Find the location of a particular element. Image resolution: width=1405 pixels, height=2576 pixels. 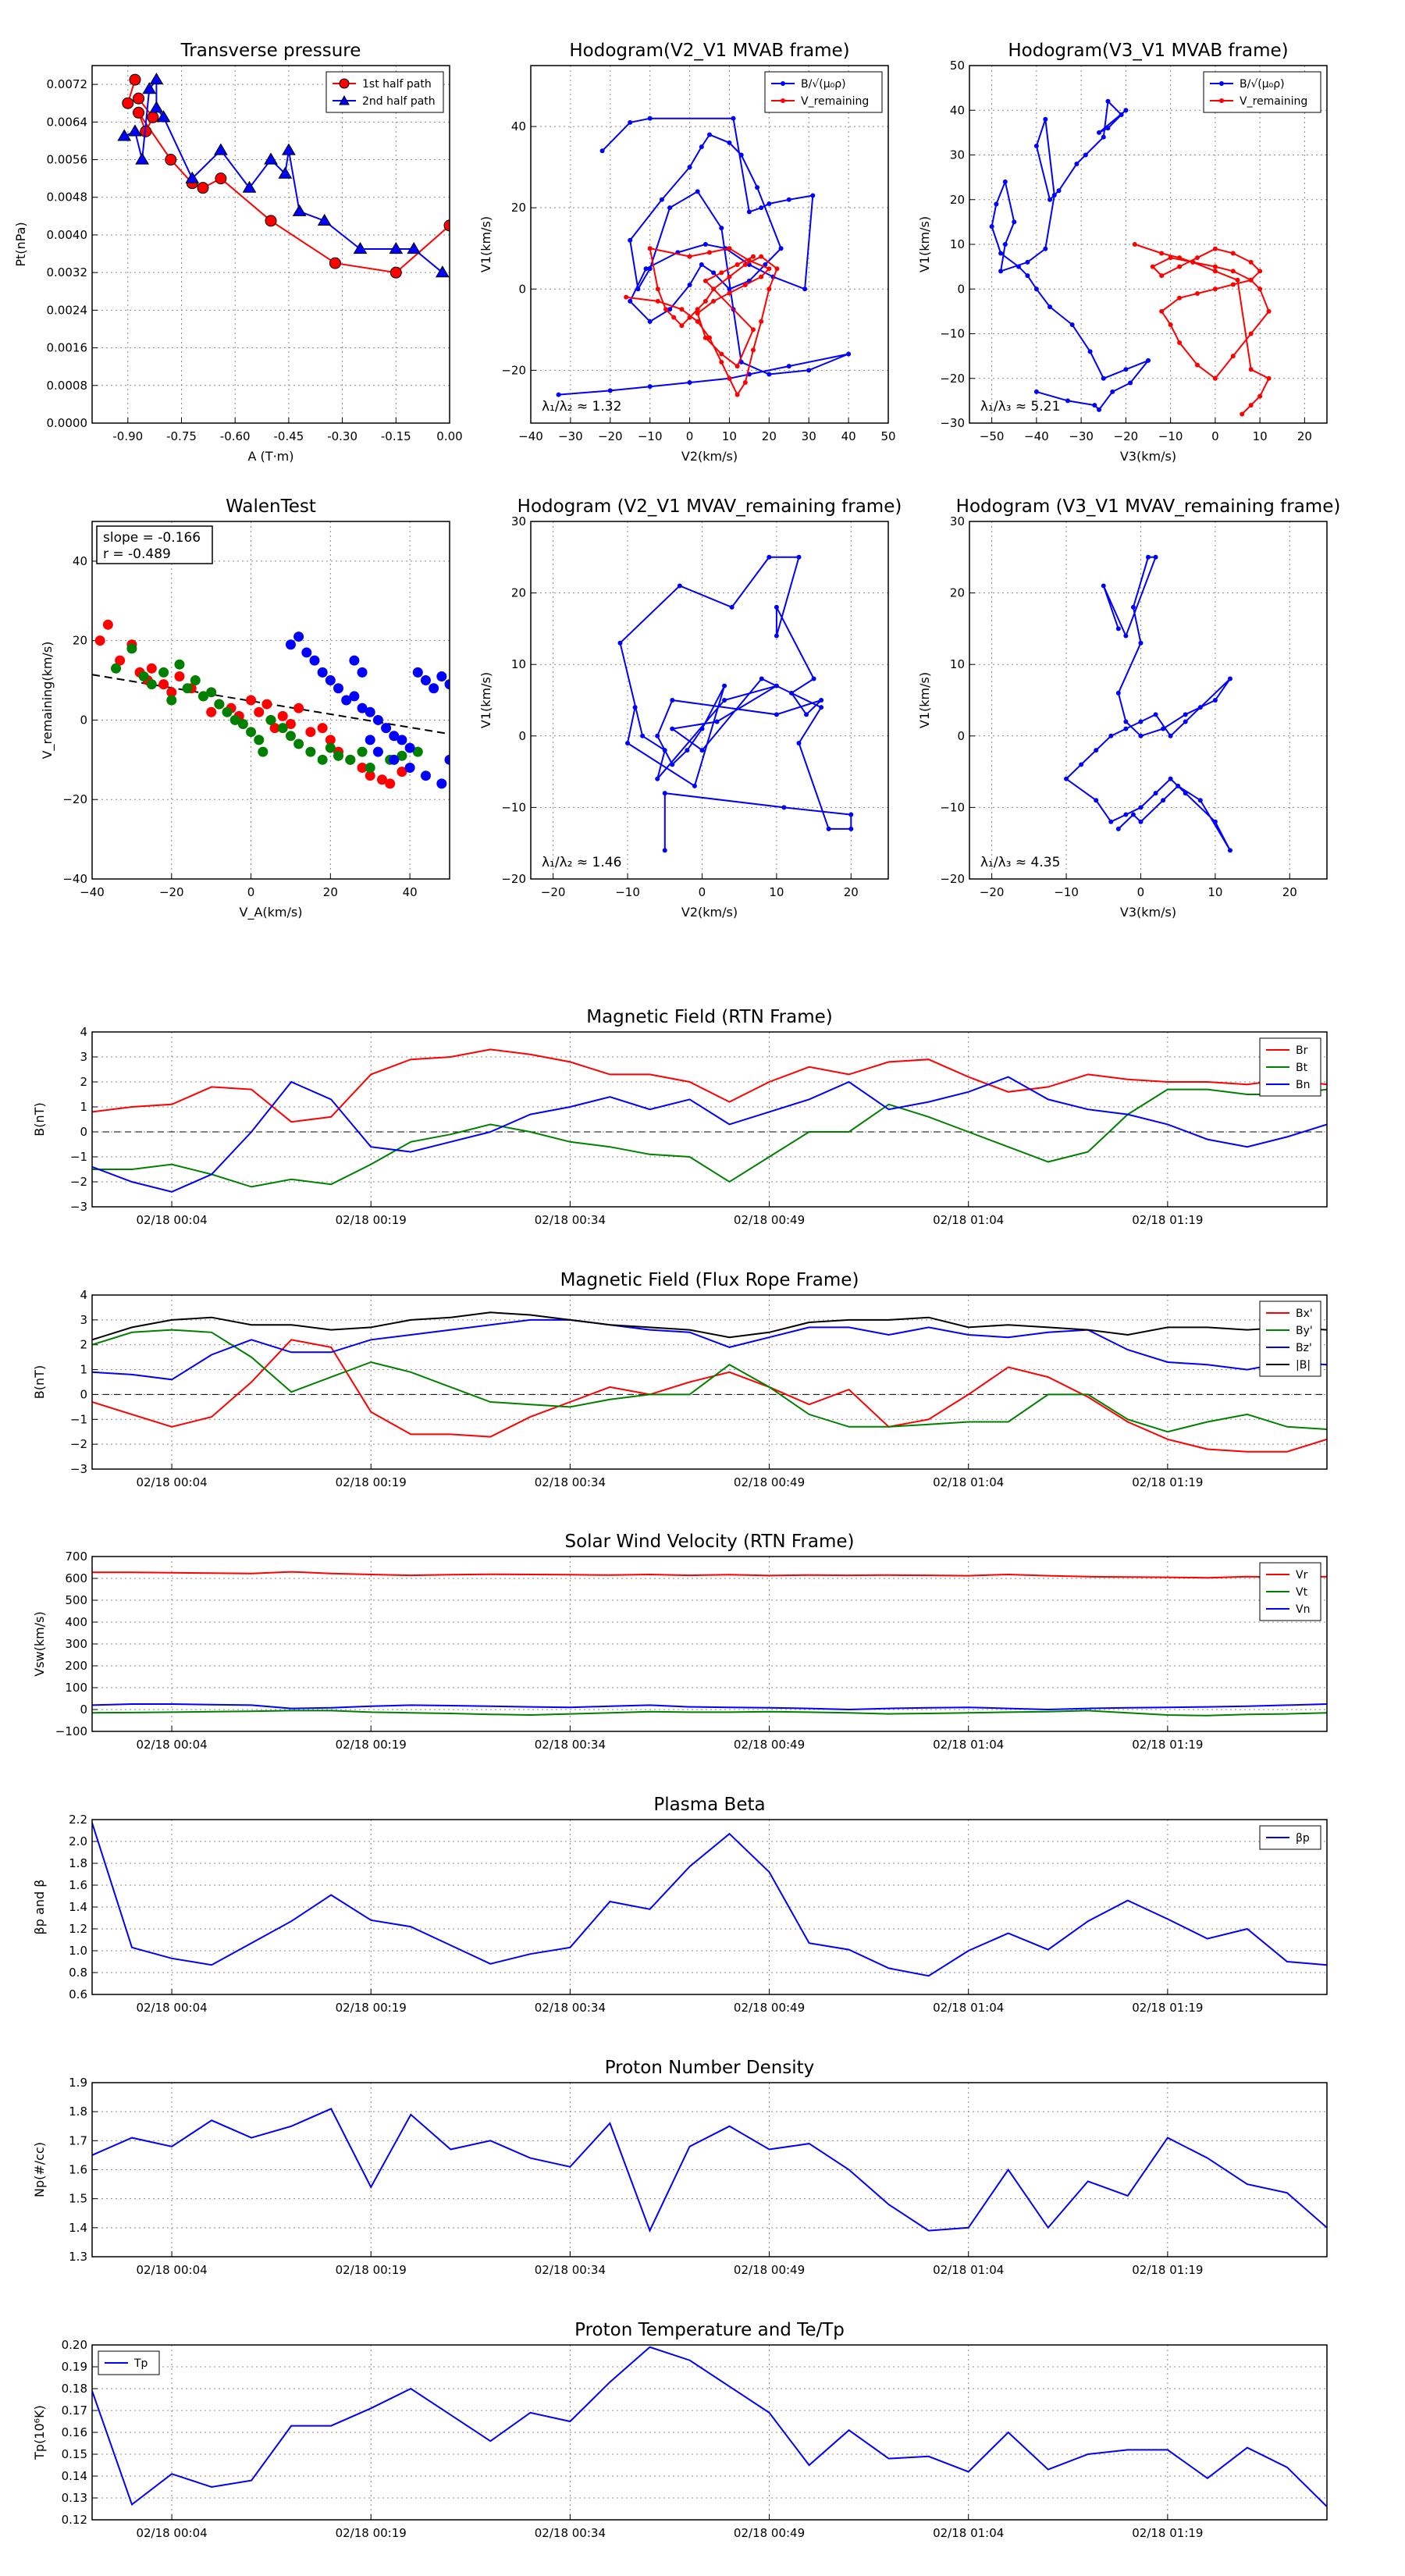

y-tick-label: 0.0064 is located at coordinates (68, 122).